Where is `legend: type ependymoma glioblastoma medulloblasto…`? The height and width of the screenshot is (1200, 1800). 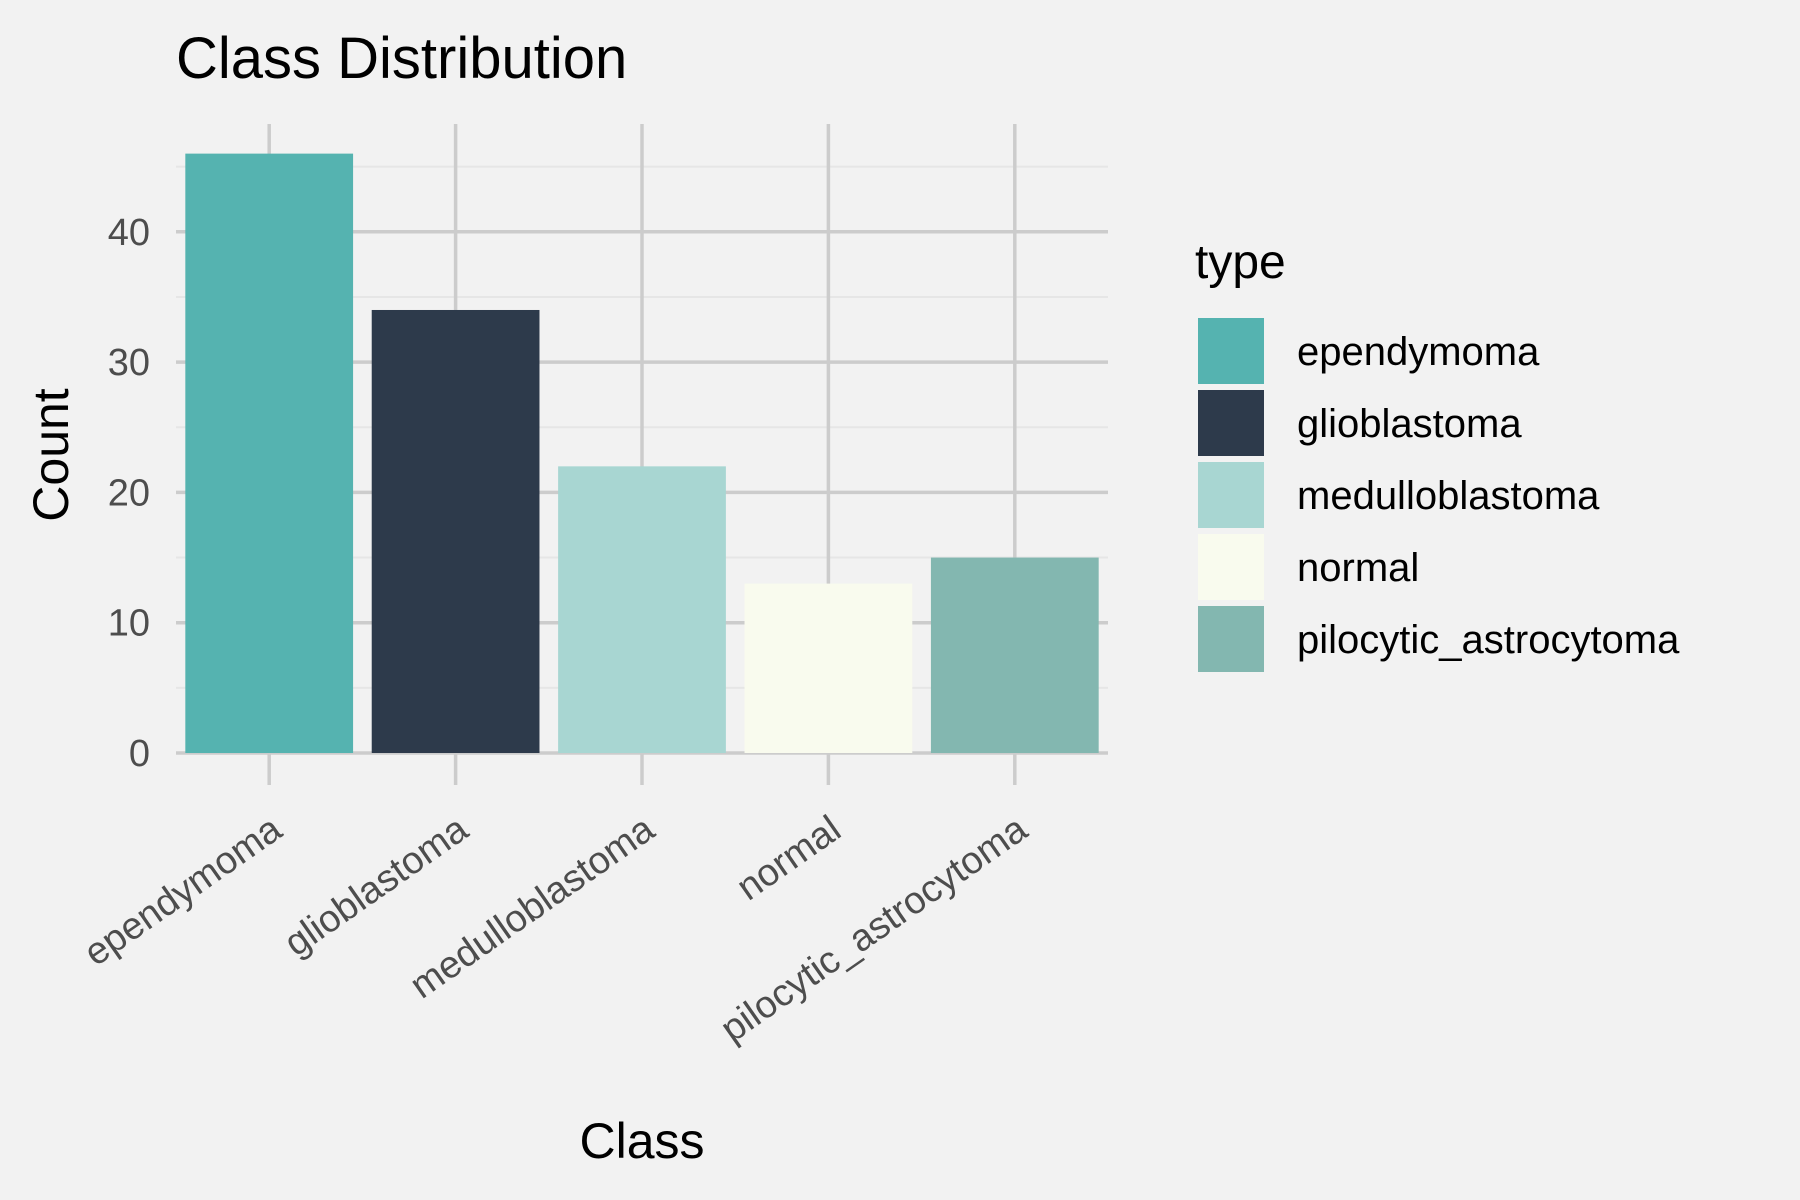
legend: type ependymoma glioblastoma medulloblasto… is located at coordinates (1437, 454).